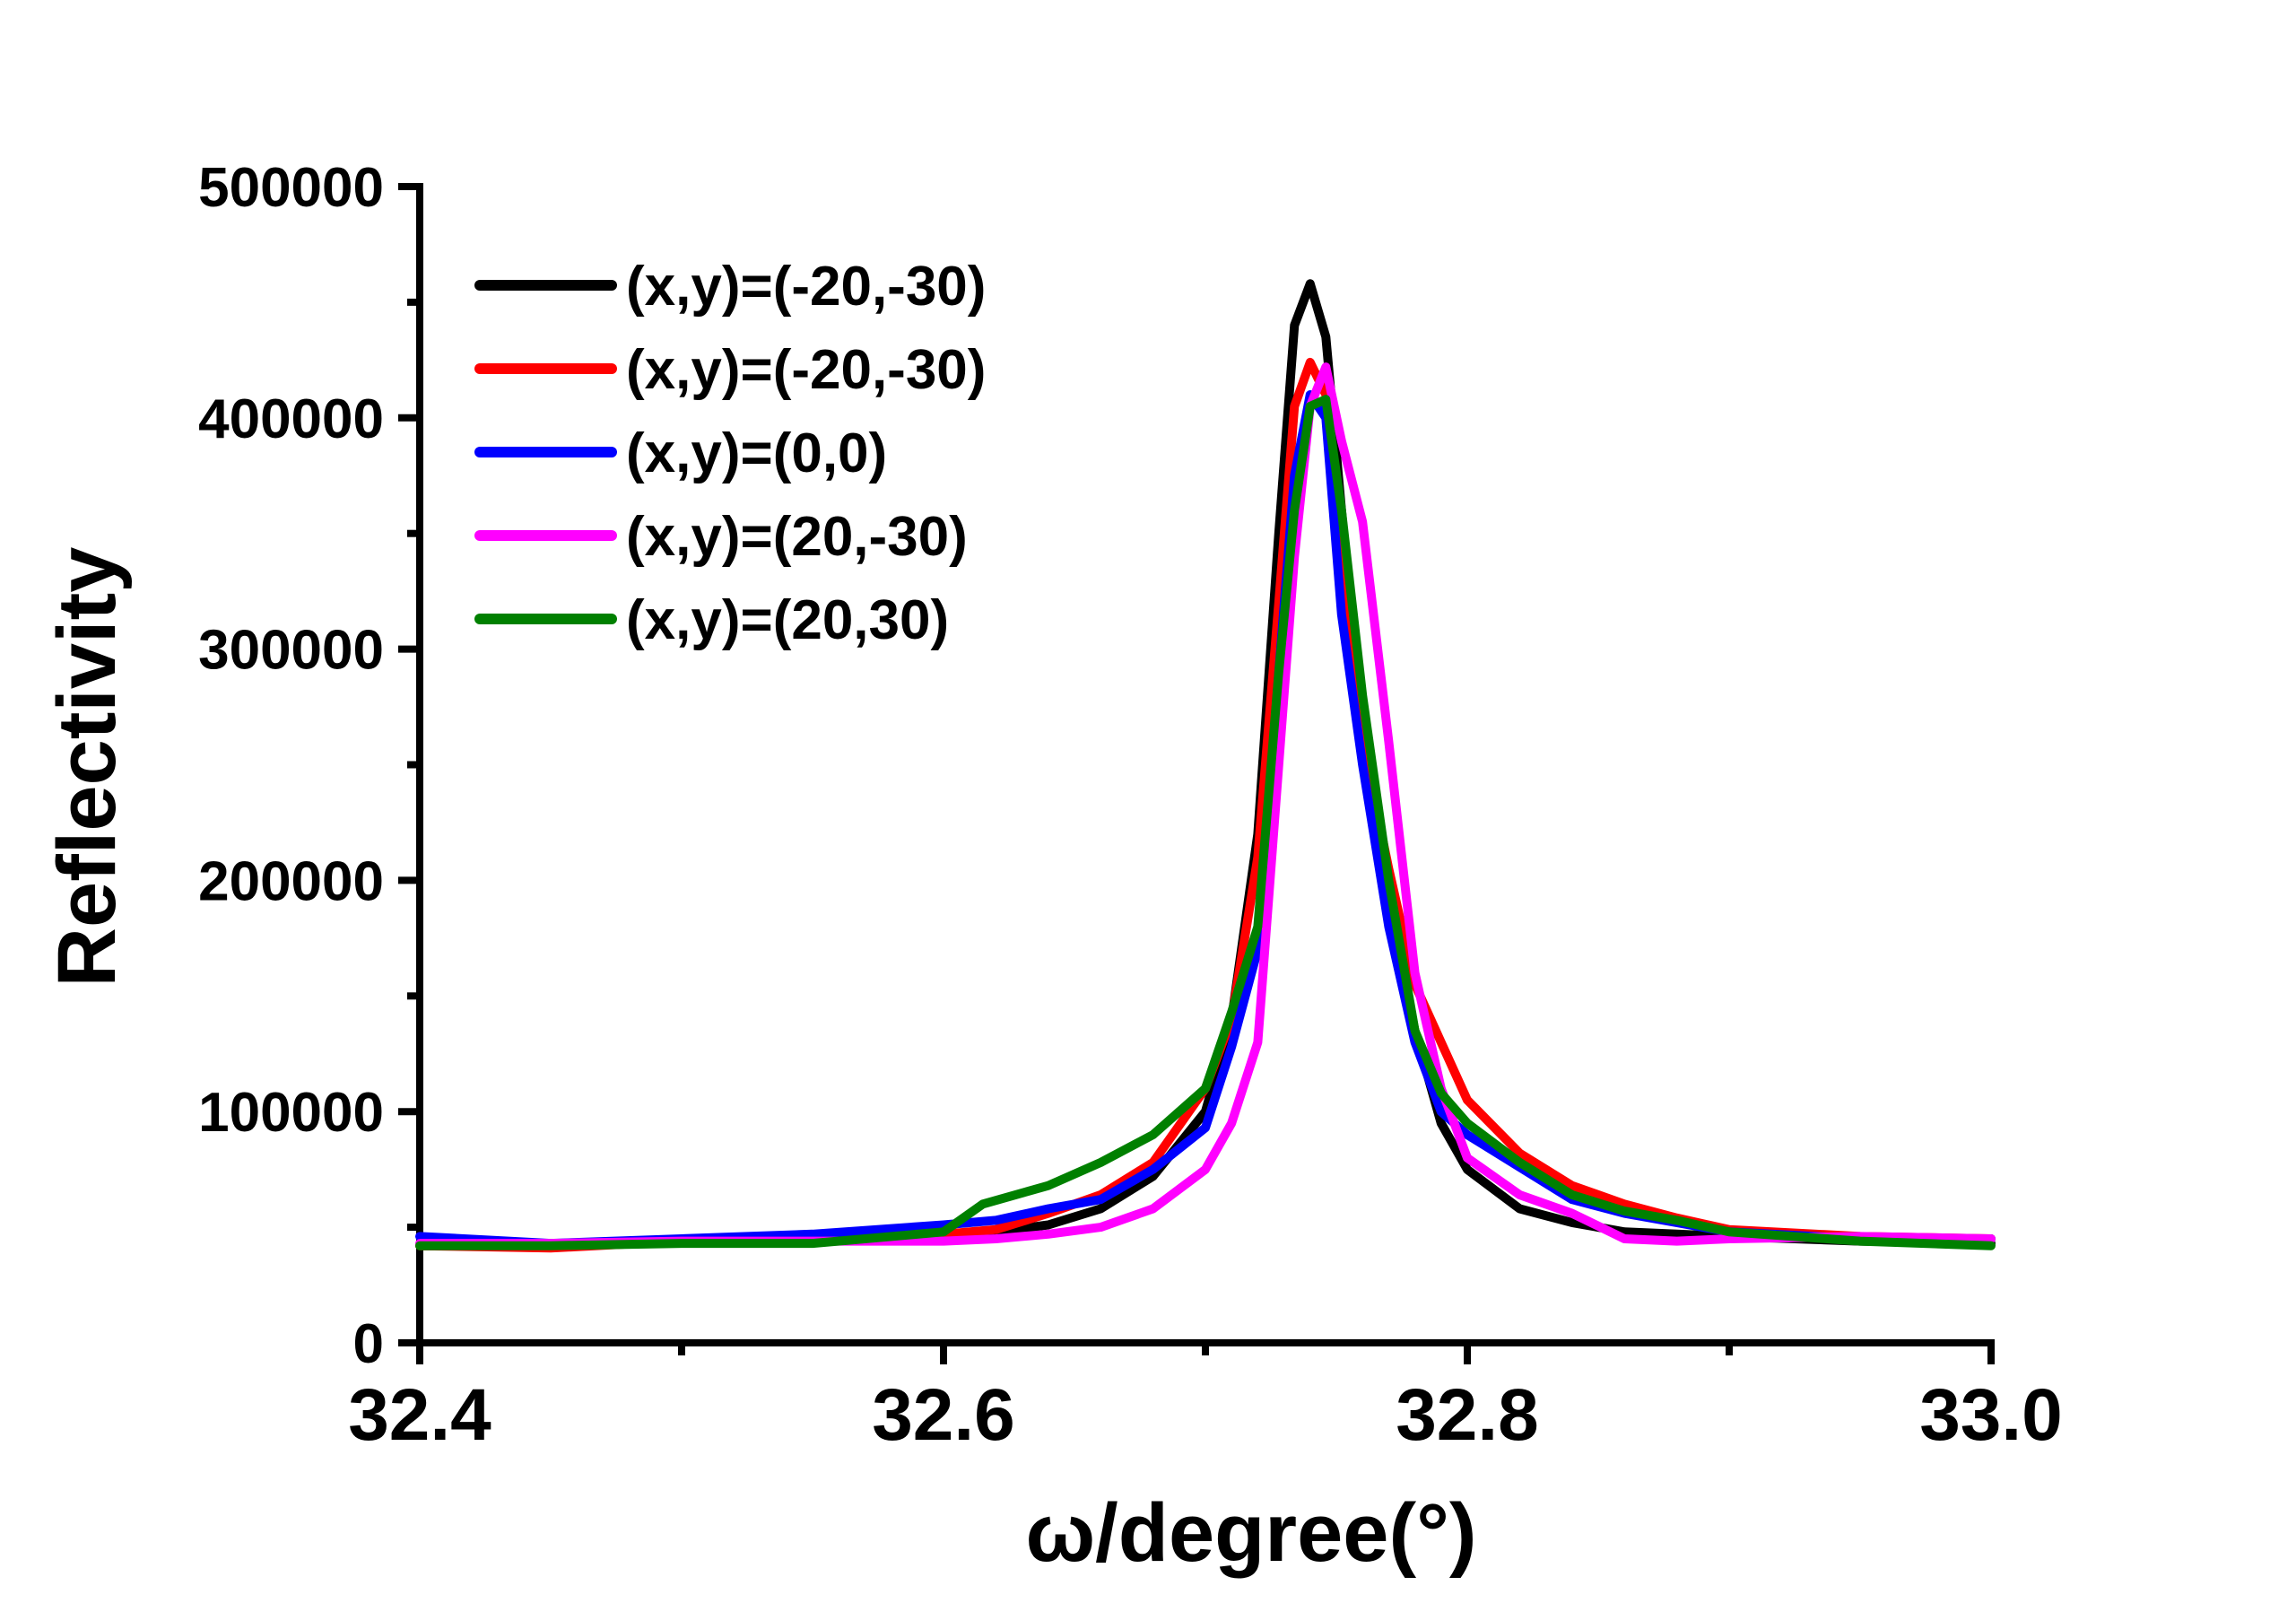  I want to click on y-tick-label: 300000, so click(291, 651).